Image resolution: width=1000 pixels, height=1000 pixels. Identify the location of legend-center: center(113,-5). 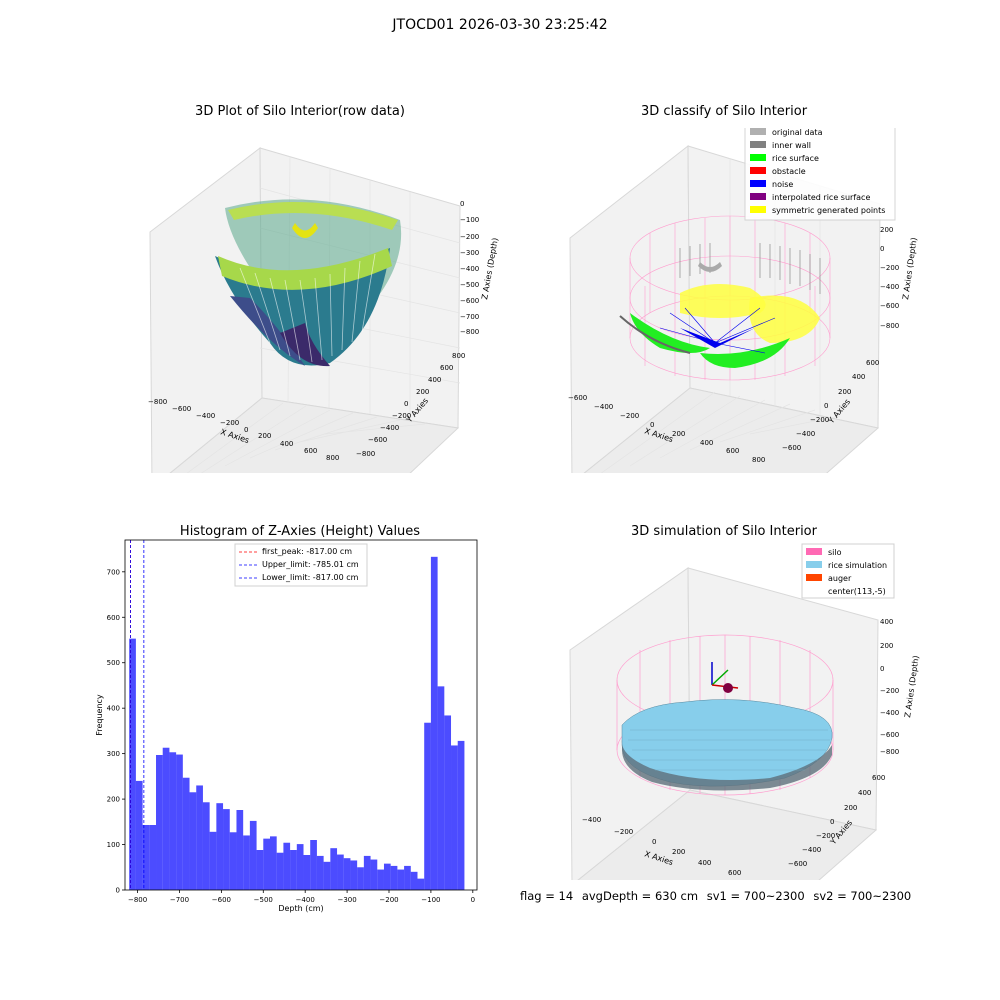
(857, 591).